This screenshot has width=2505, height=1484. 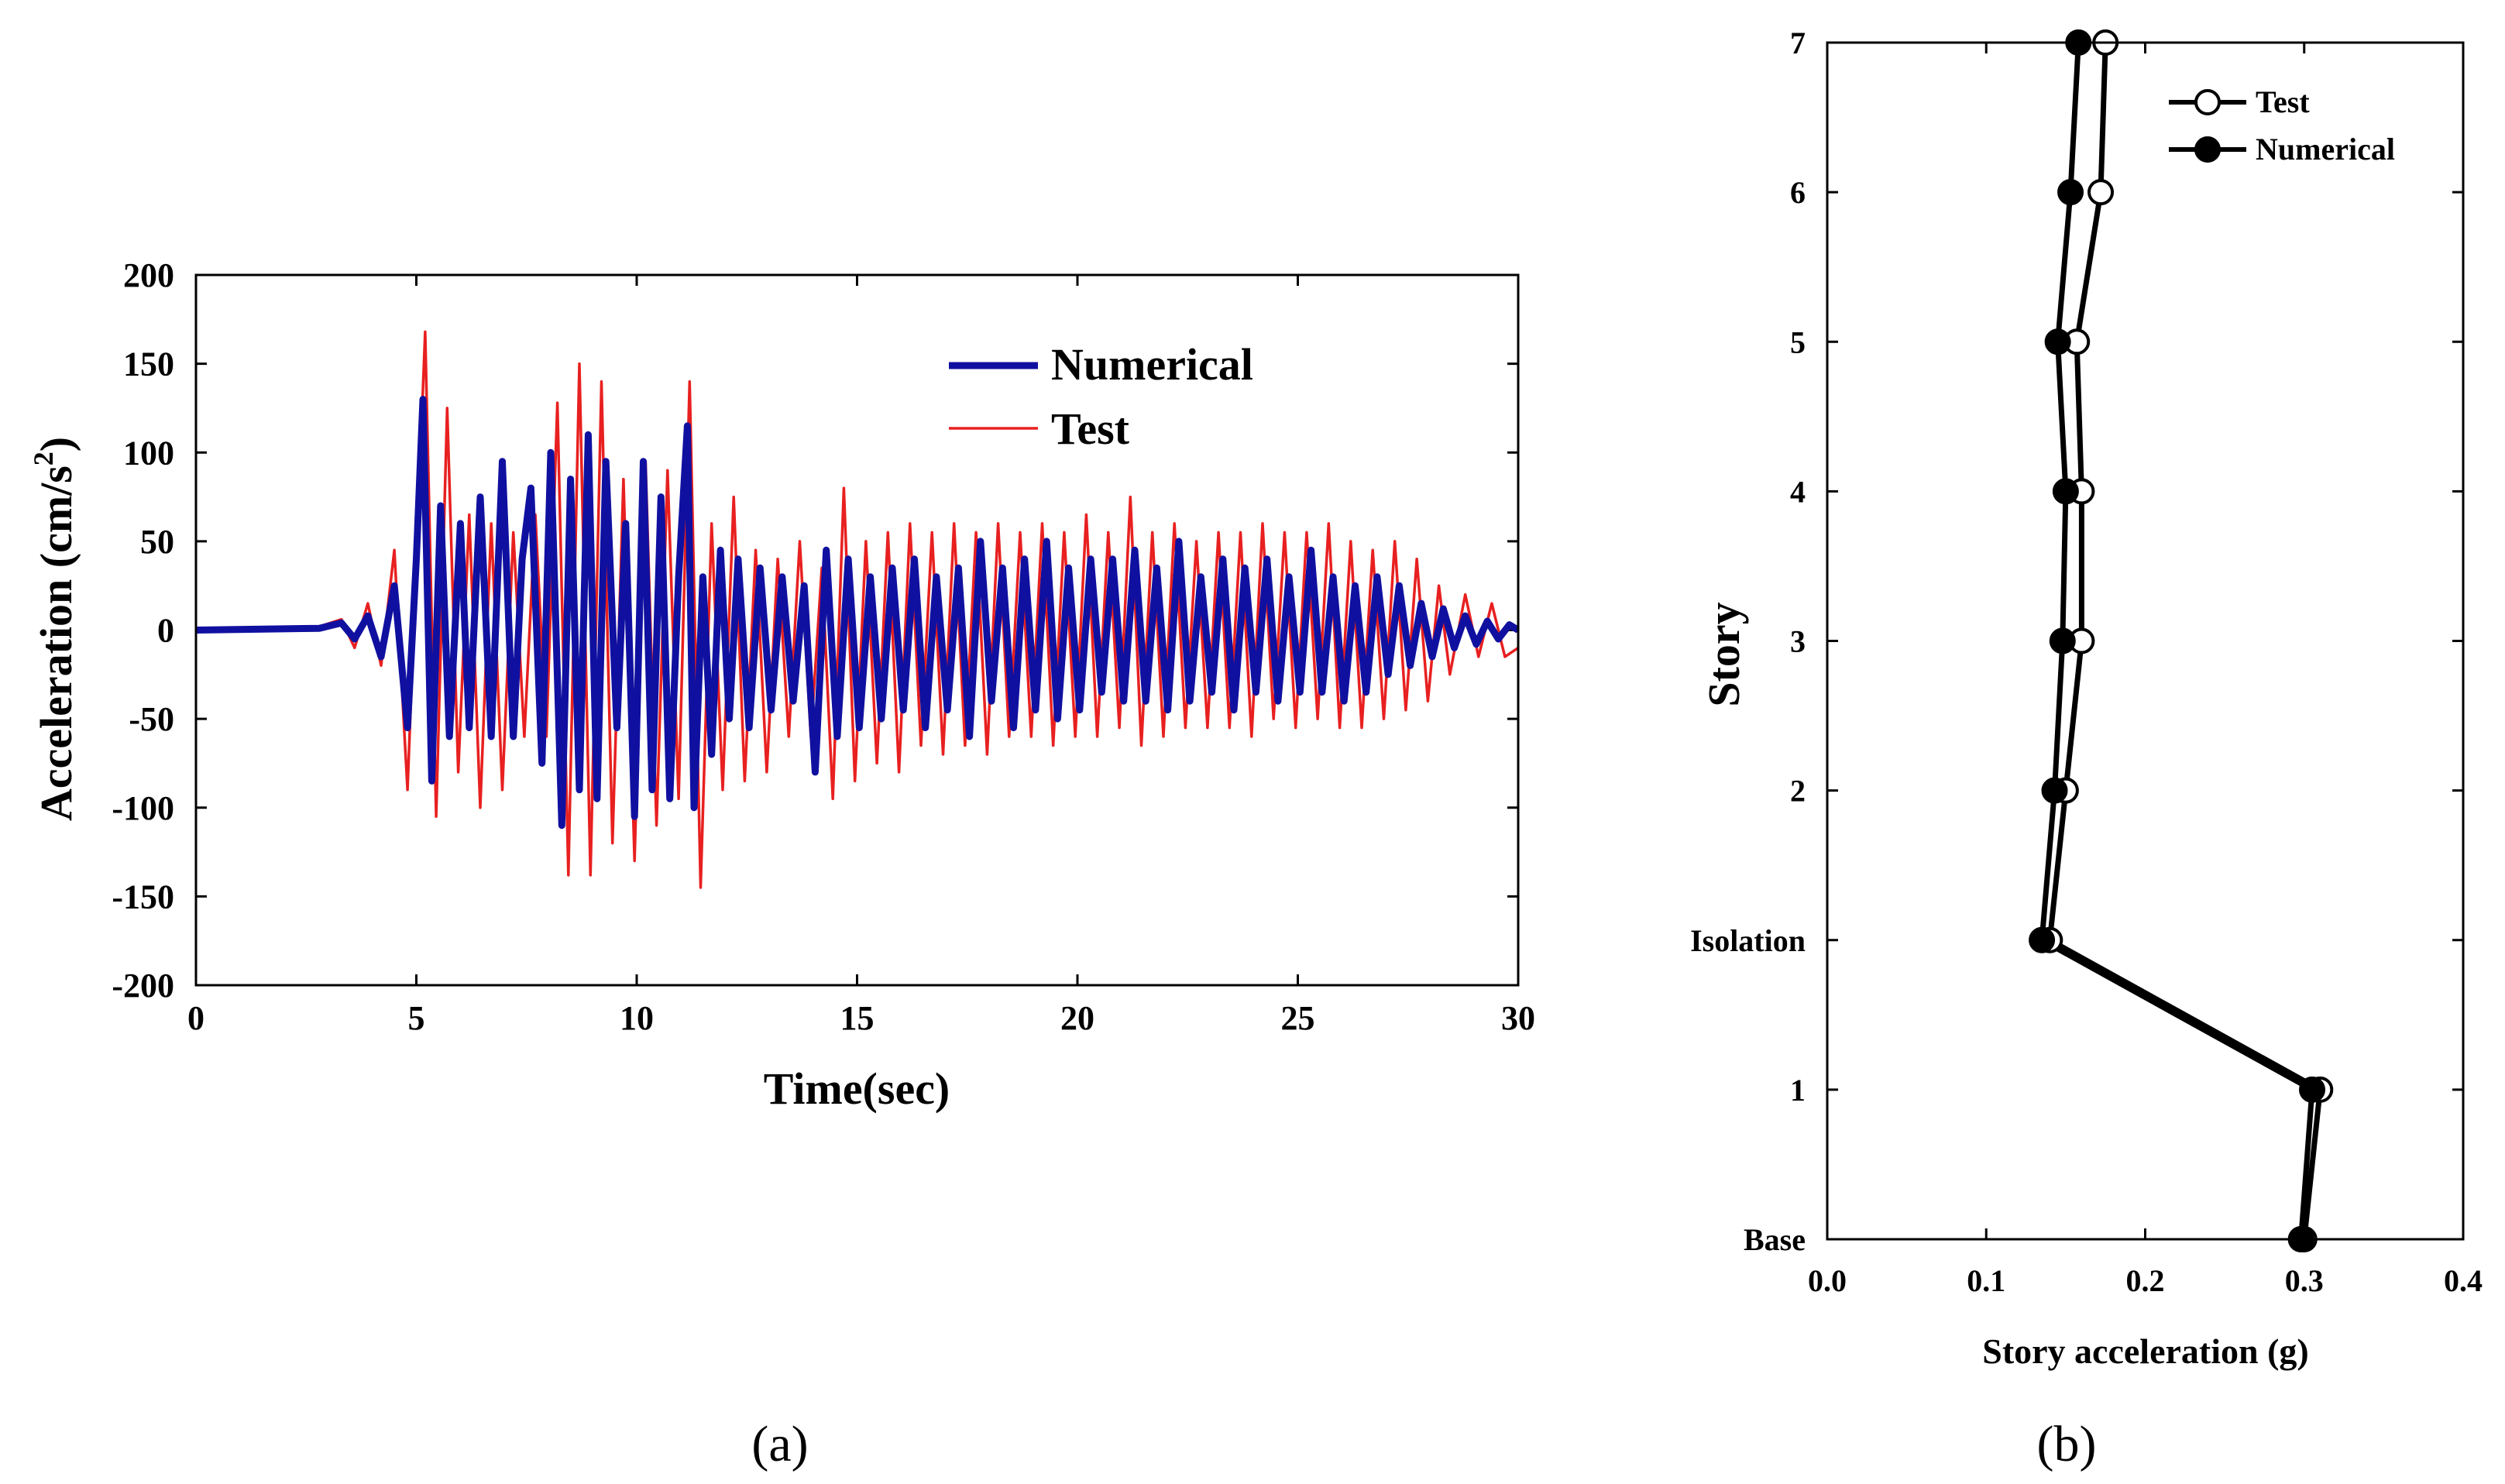 What do you see at coordinates (416, 1018) in the screenshot?
I see `a-x-tick-label: 5` at bounding box center [416, 1018].